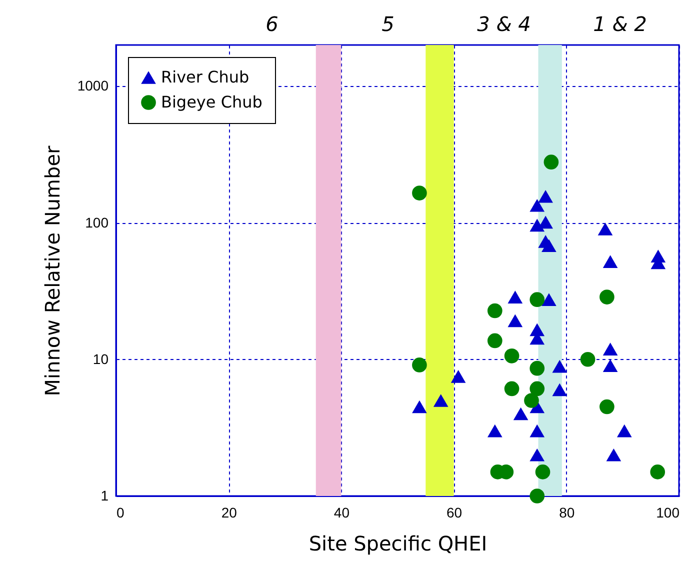  I want to click on x-tick-label: 0, so click(120, 512).